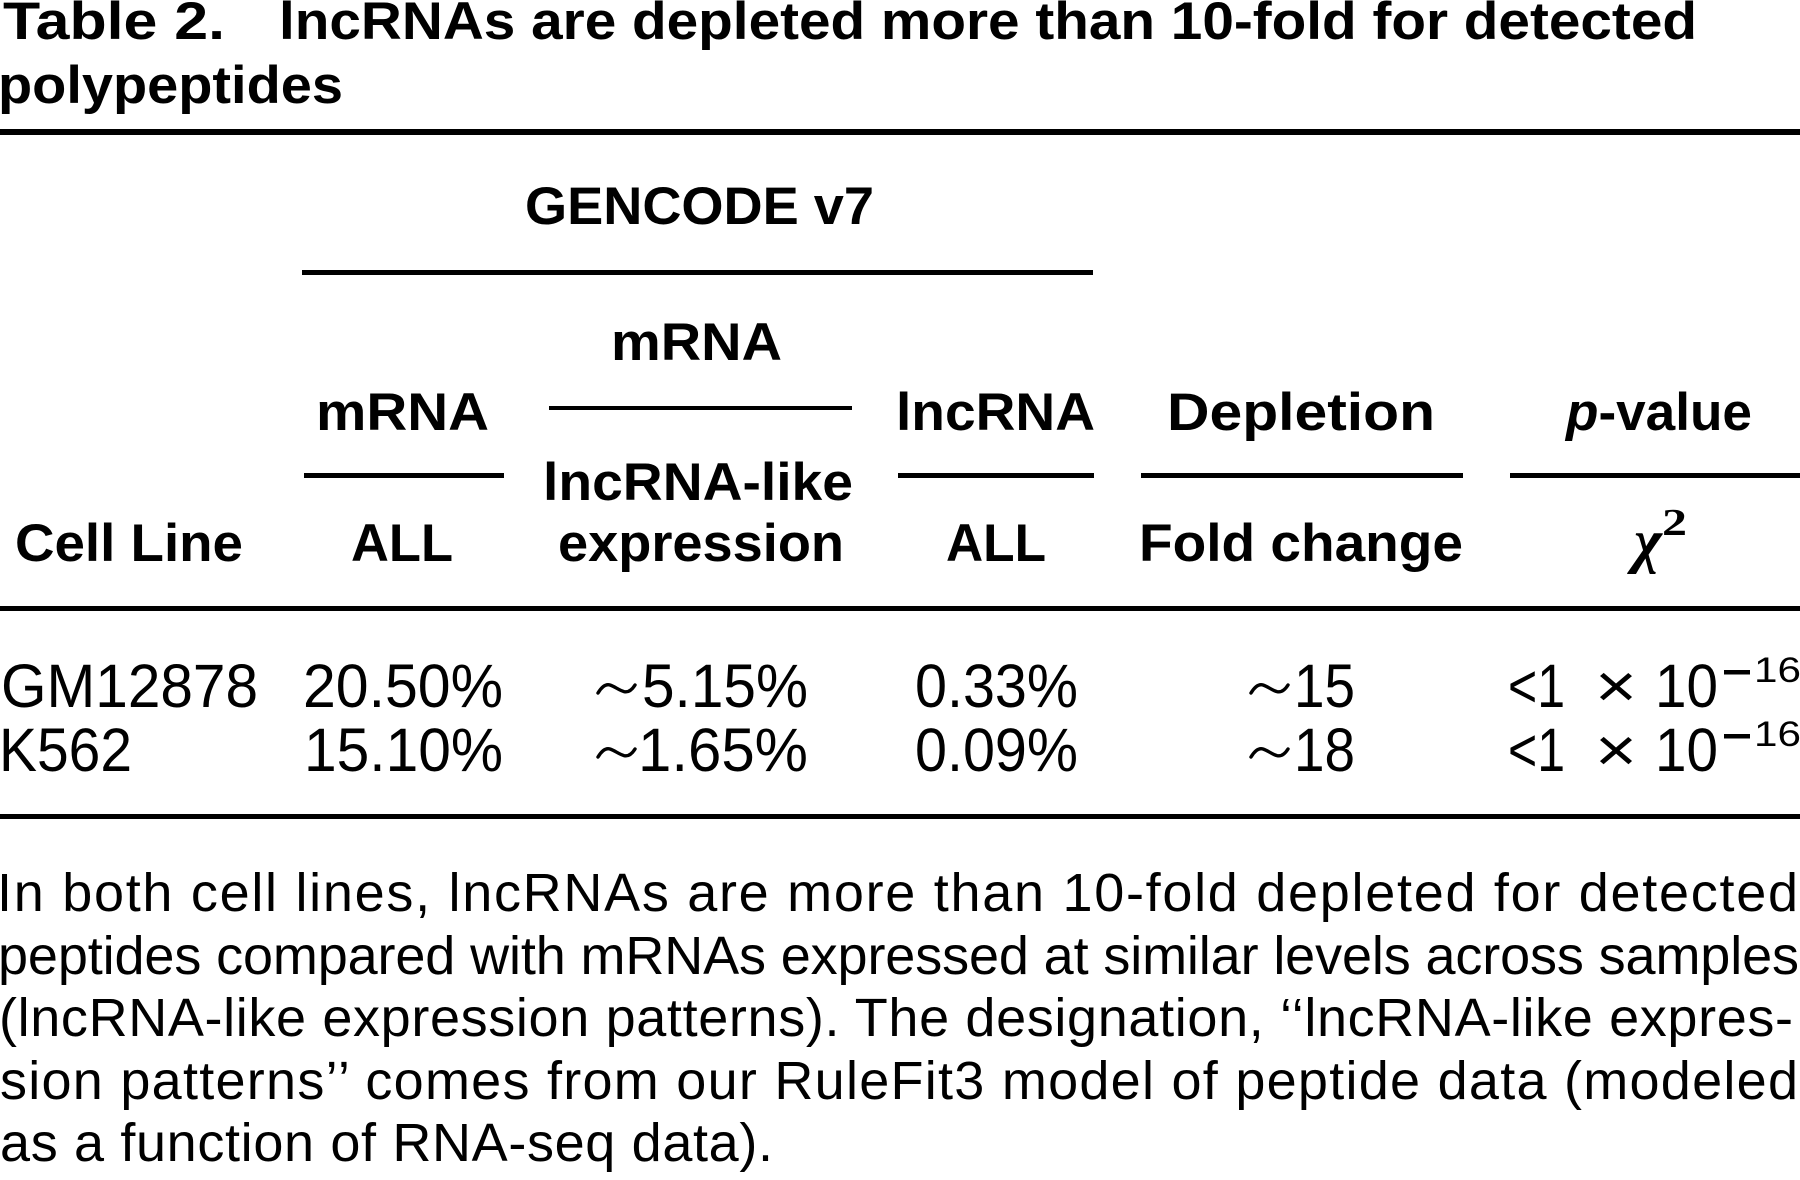 This screenshot has width=1800, height=1180. What do you see at coordinates (1301, 543) in the screenshot?
I see `svg-text: Fold change` at bounding box center [1301, 543].